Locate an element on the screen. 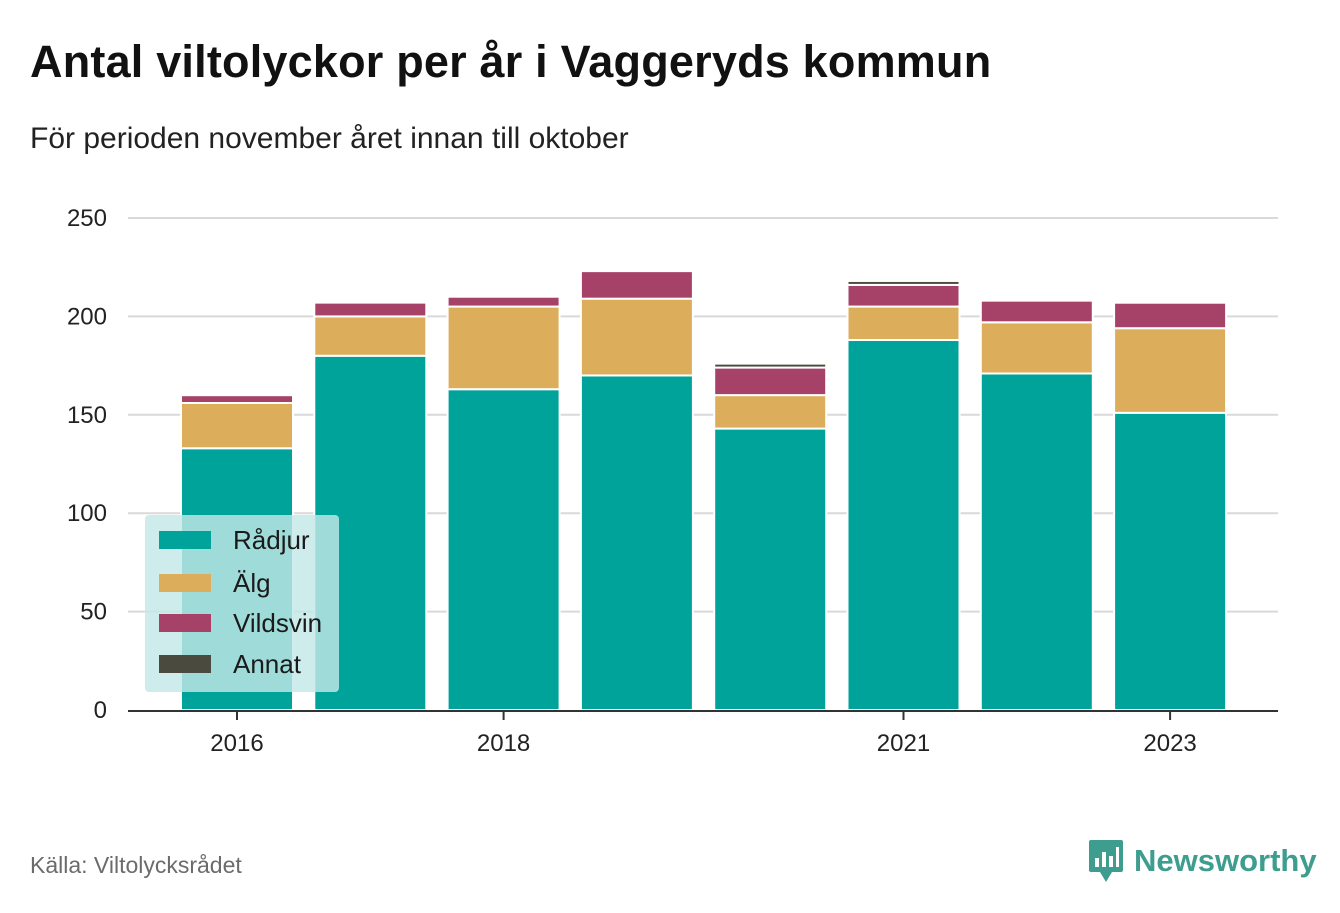  source-note: Källa: Viltolycksrådet is located at coordinates (136, 865).